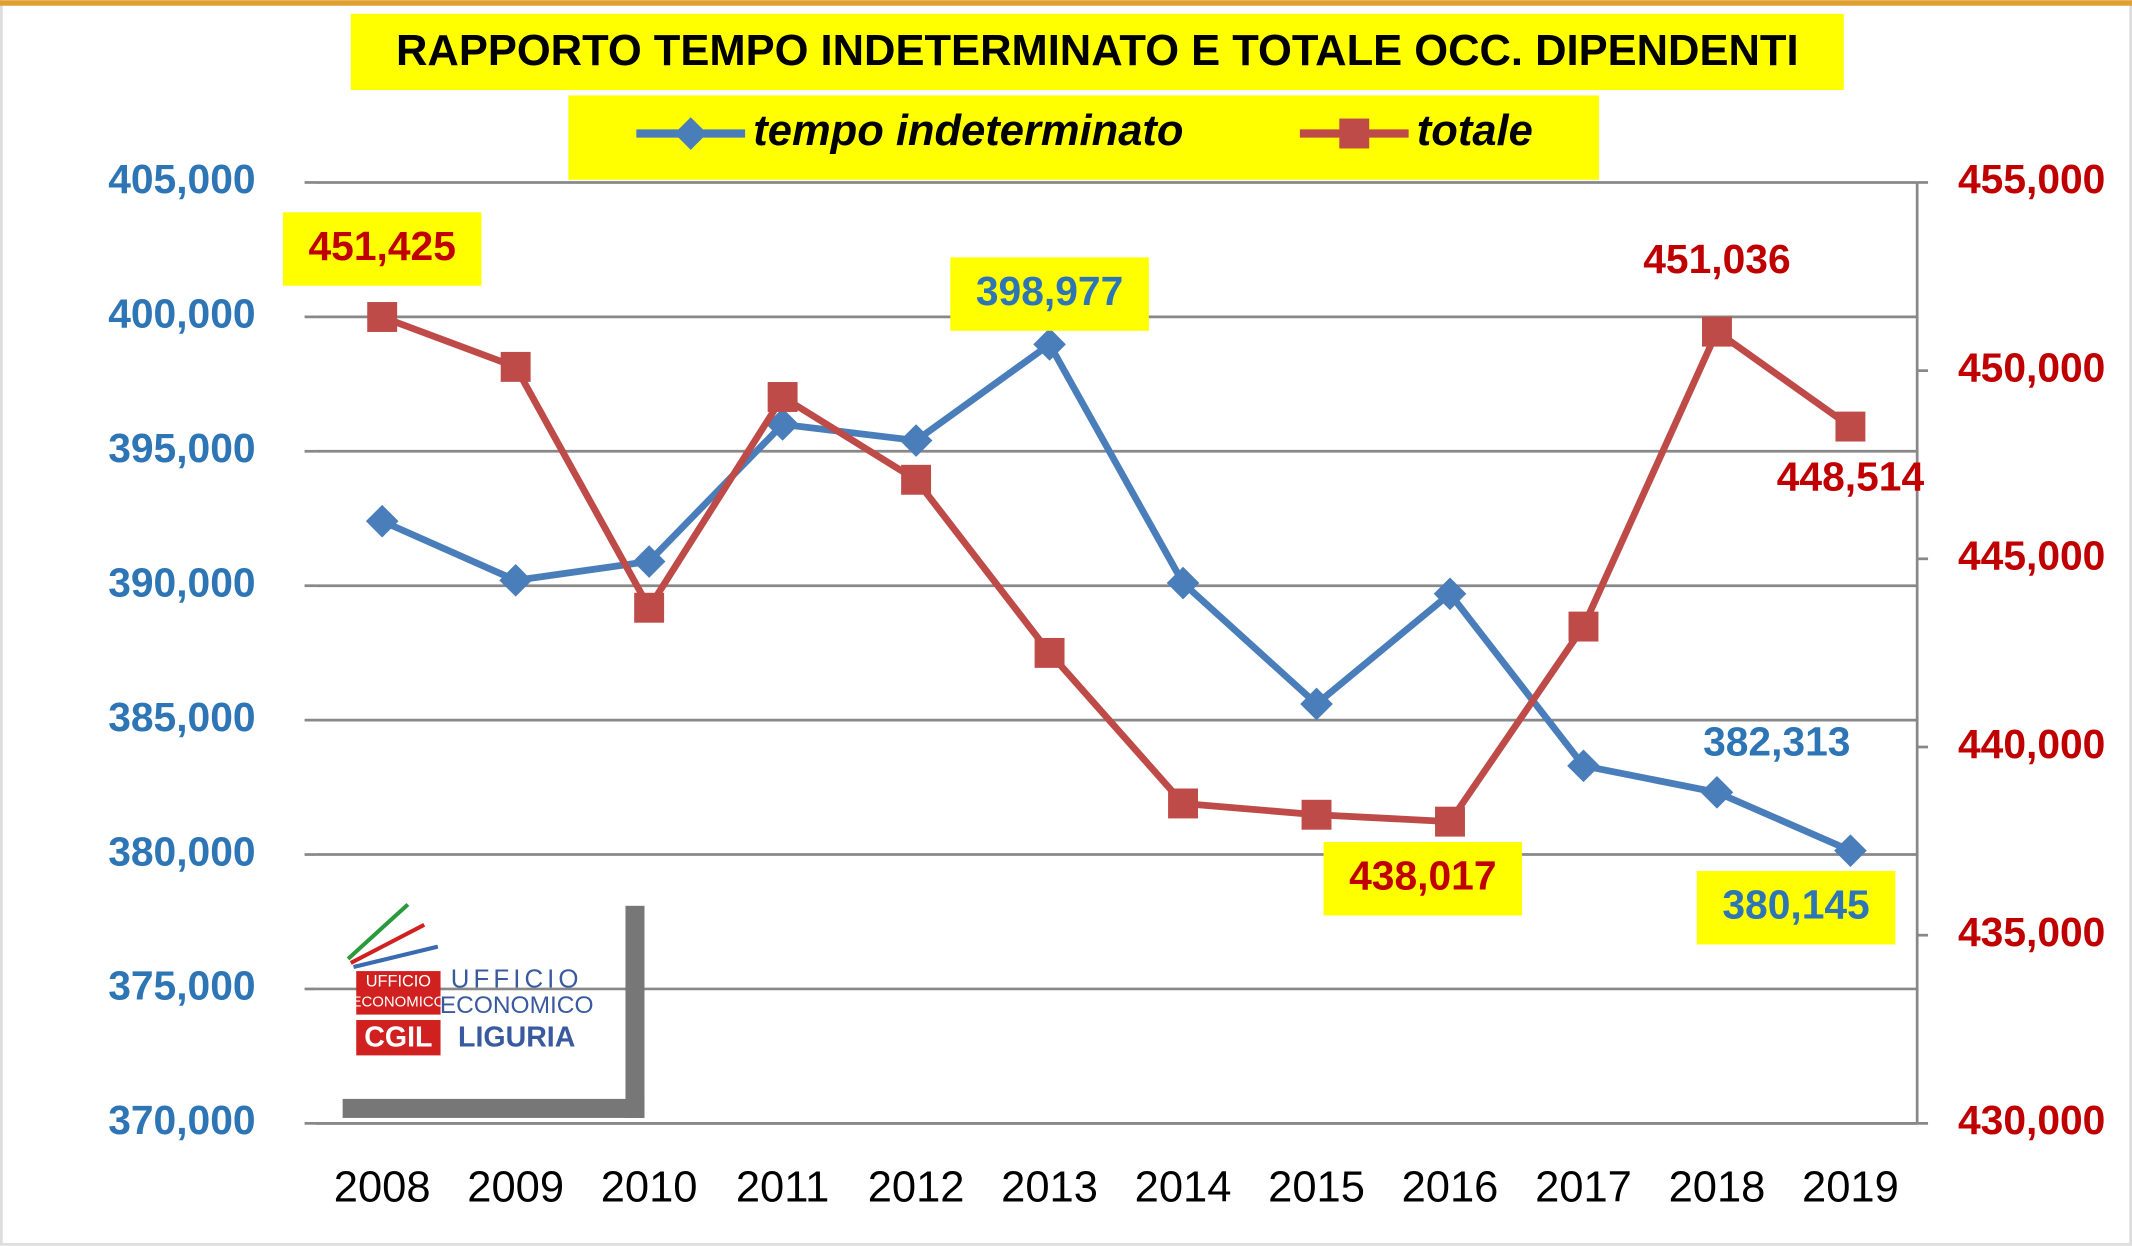  I want to click on legend-label: totale, so click(1475, 131).